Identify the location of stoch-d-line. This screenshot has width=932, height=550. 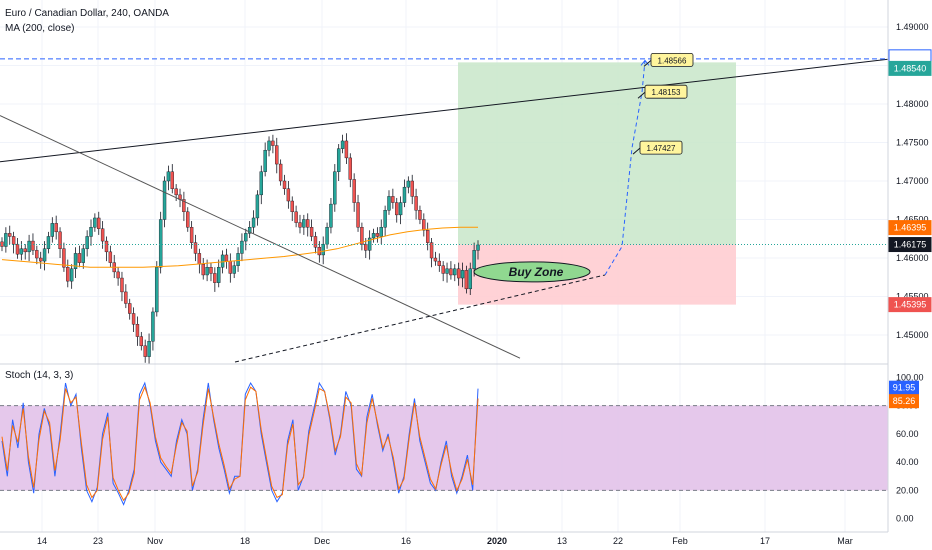
(240, 443).